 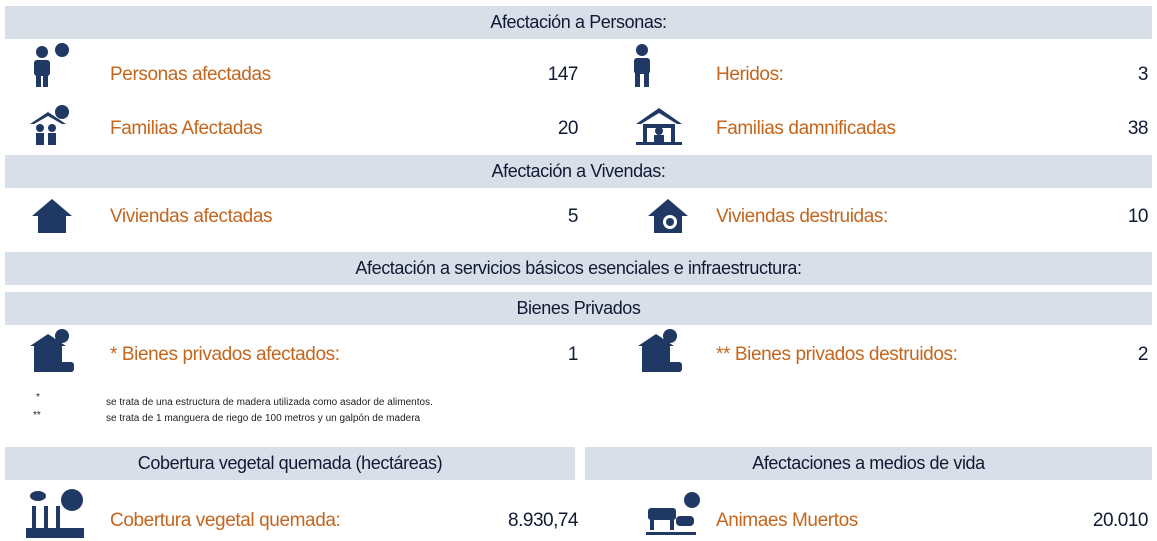 What do you see at coordinates (38, 397) in the screenshot?
I see `note-mark: *` at bounding box center [38, 397].